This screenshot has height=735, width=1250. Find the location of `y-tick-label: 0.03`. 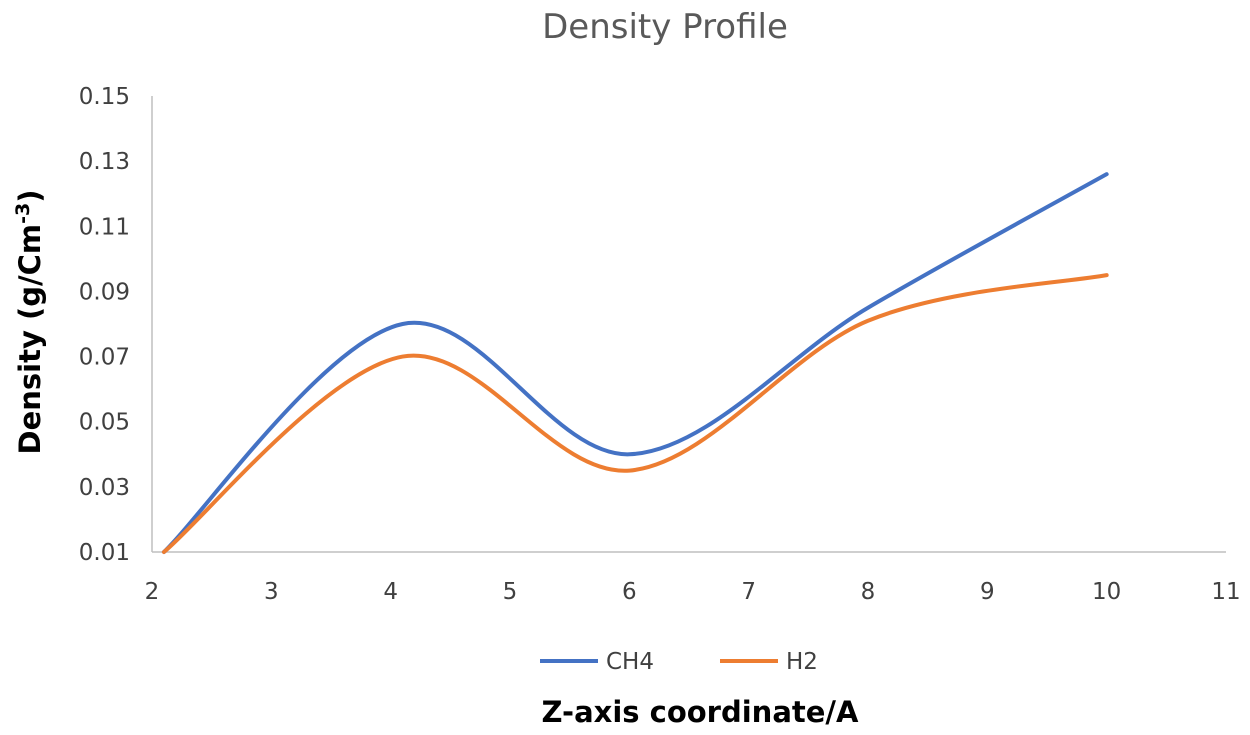

y-tick-label: 0.03 is located at coordinates (104, 488).